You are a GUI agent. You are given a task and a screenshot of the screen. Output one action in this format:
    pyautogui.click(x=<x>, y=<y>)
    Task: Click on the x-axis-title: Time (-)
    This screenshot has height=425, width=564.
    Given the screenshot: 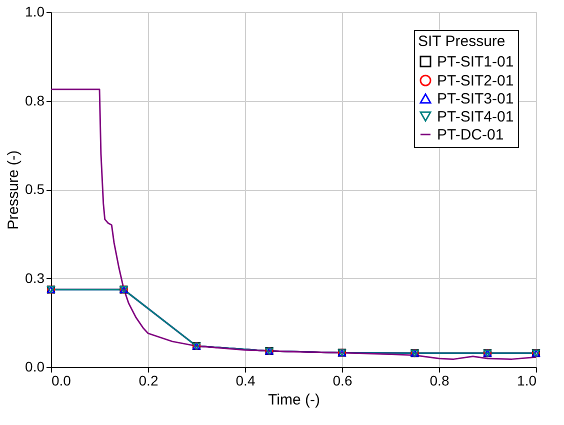 What is the action you would take?
    pyautogui.click(x=294, y=400)
    